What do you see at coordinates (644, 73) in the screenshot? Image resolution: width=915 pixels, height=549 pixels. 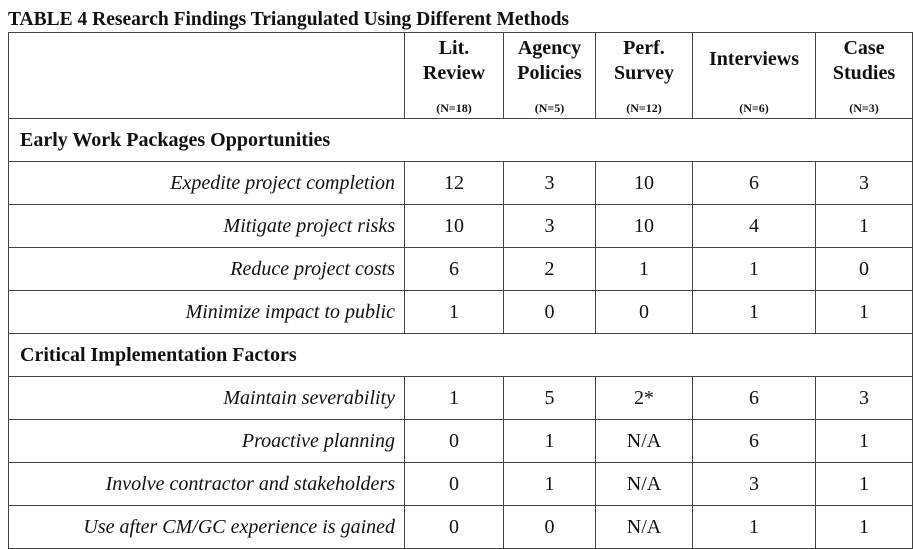 I see `column-header-line: Survey` at bounding box center [644, 73].